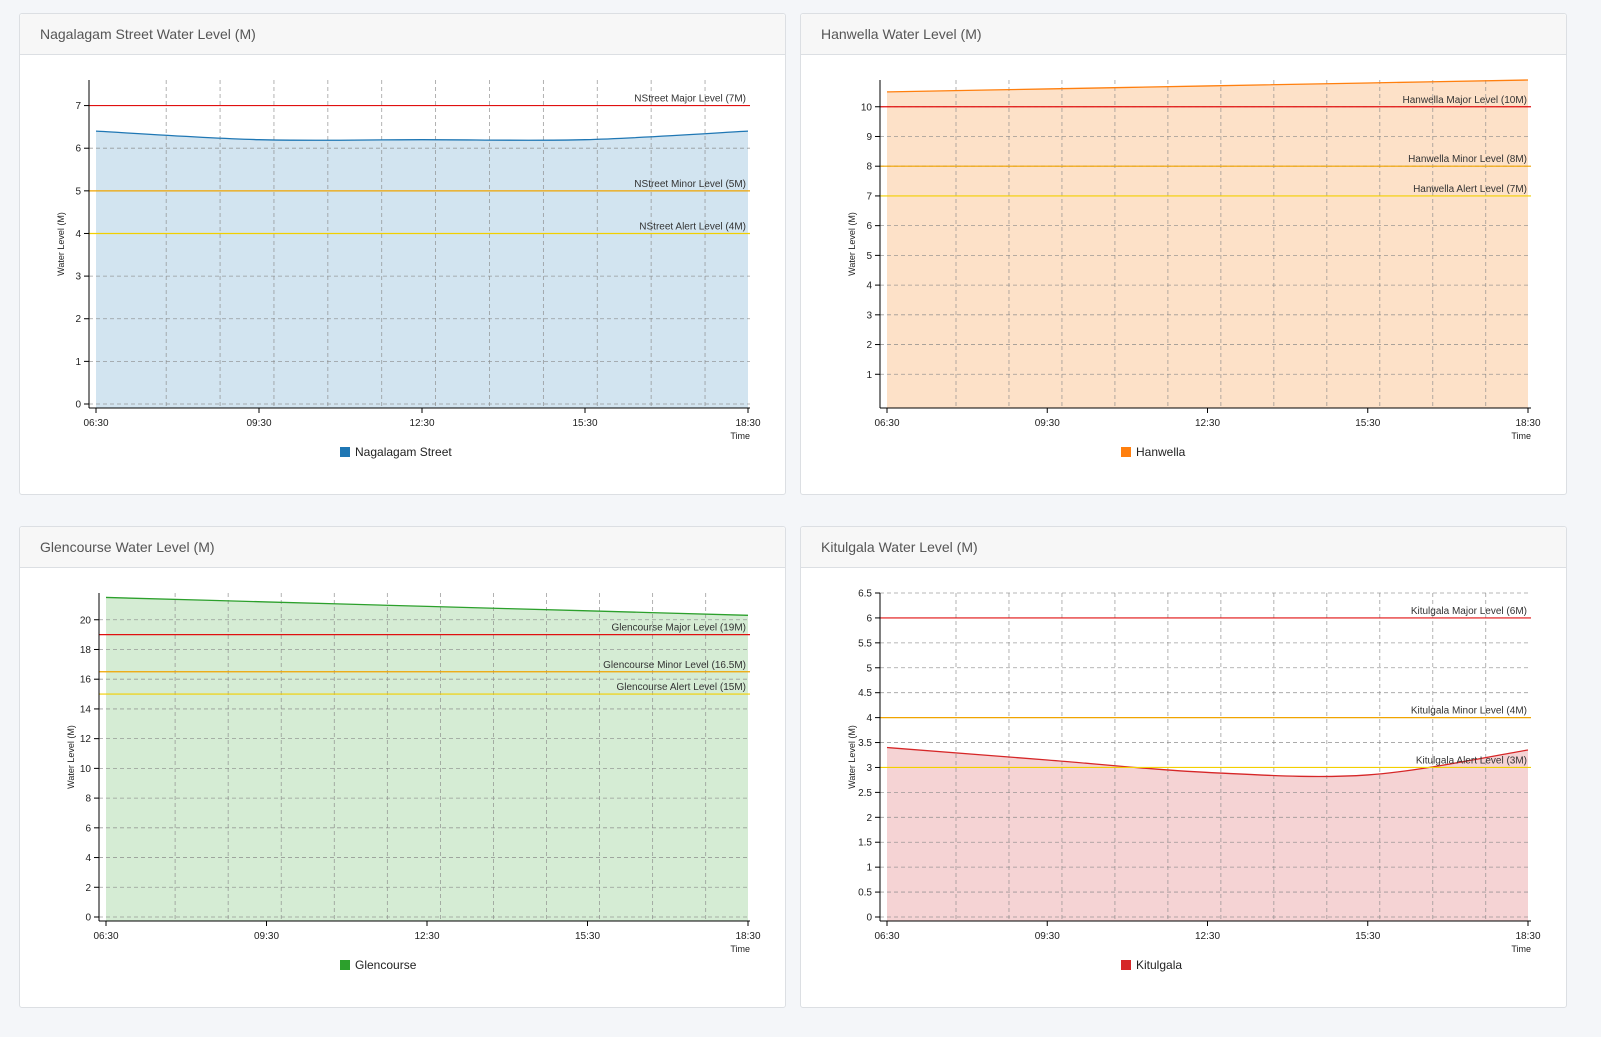 This screenshot has width=1601, height=1037. What do you see at coordinates (865, 793) in the screenshot?
I see `y-tick-label: 2.5` at bounding box center [865, 793].